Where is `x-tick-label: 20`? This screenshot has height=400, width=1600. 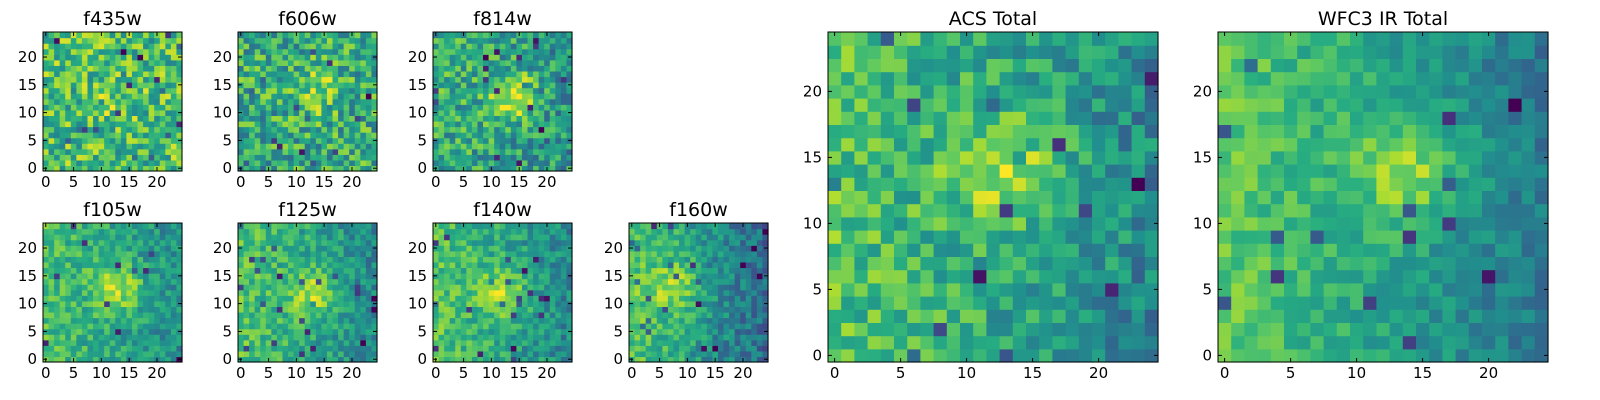
x-tick-label: 20 is located at coordinates (156, 182).